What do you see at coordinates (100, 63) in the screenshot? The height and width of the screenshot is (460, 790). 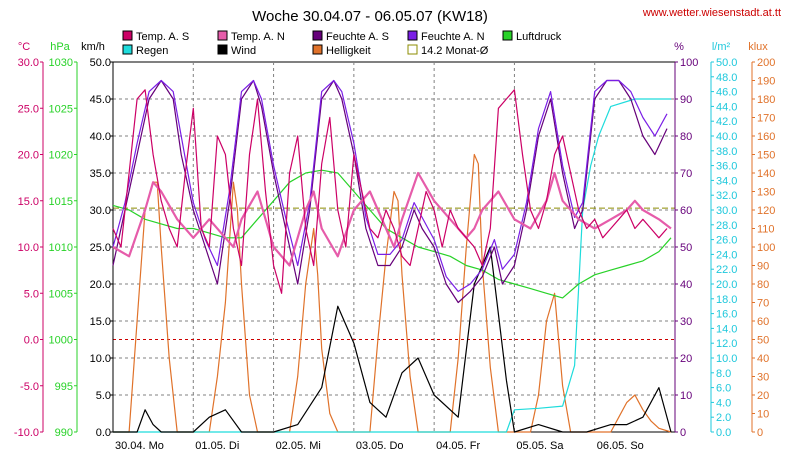 I see `kmh-tick-label: 50.0` at bounding box center [100, 63].